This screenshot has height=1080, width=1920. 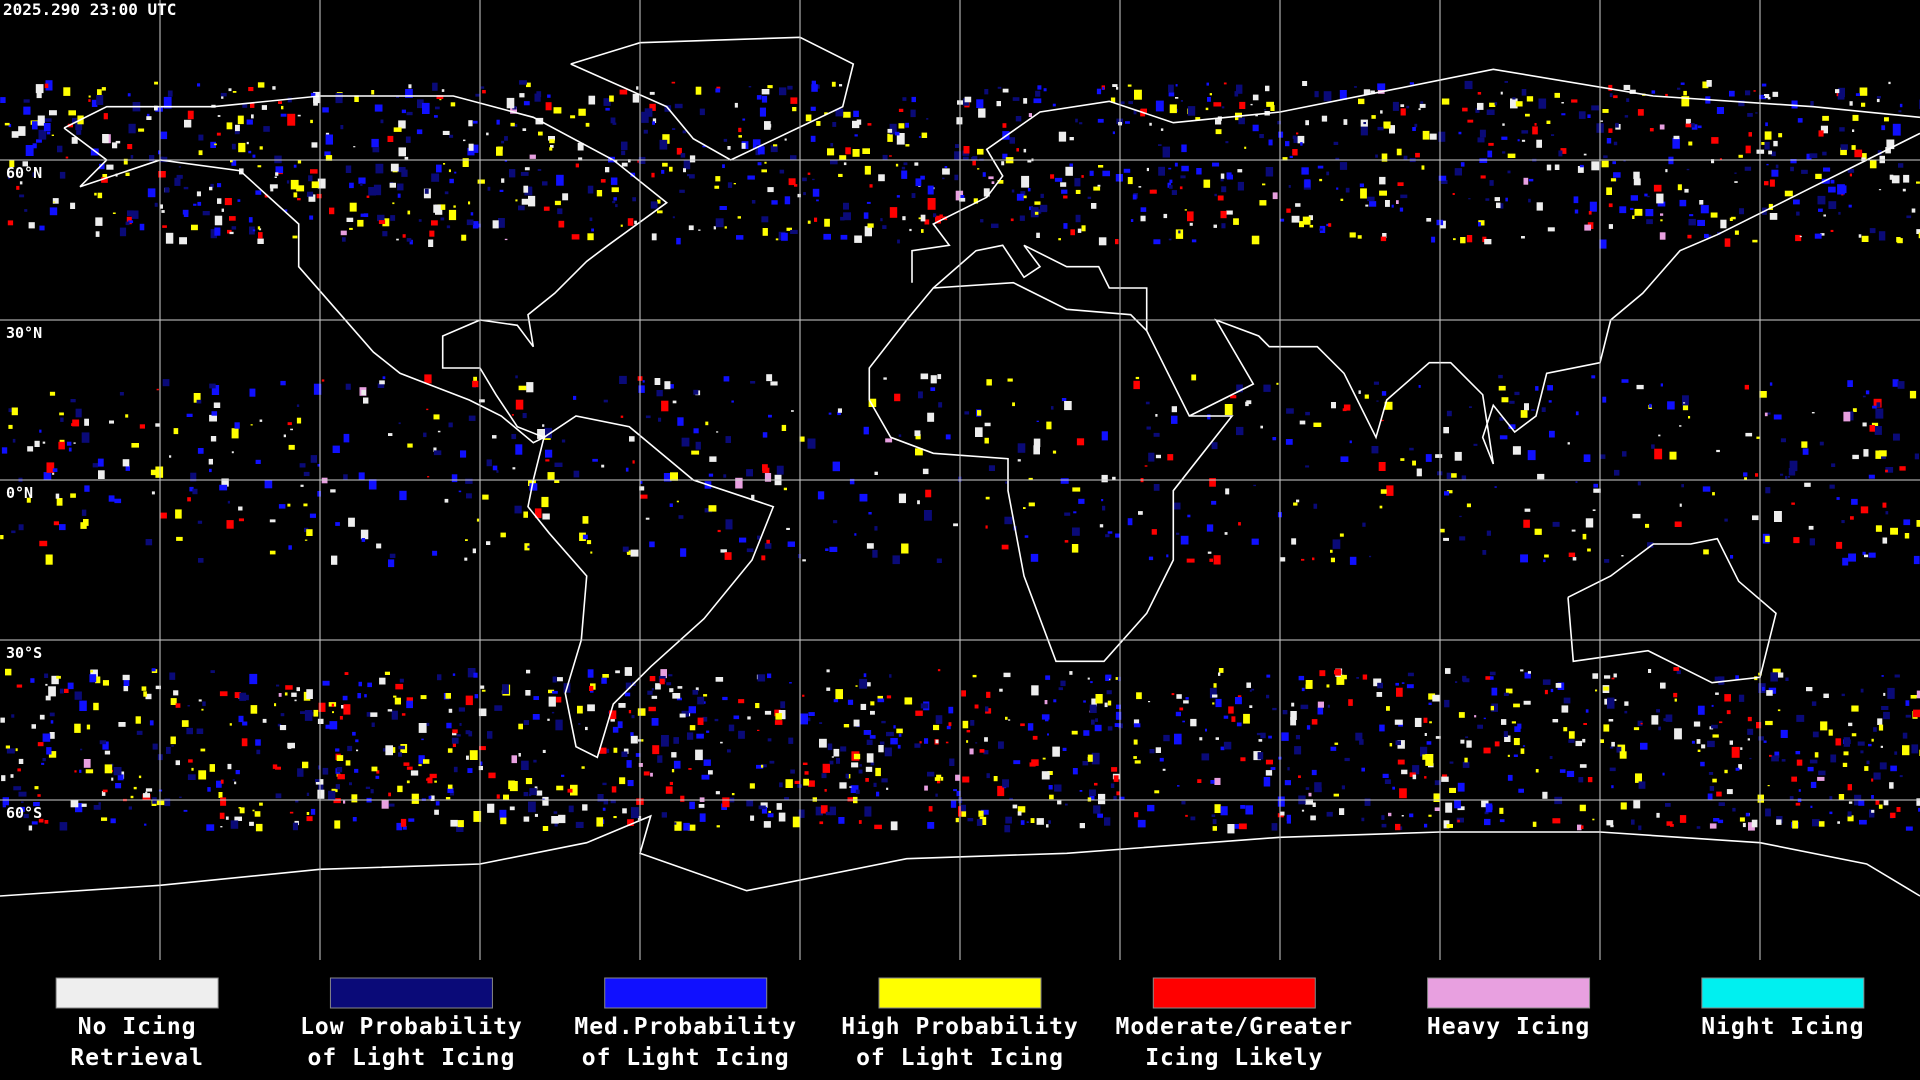 I want to click on legend-label: Heavy Icing, so click(x=1508, y=1027).